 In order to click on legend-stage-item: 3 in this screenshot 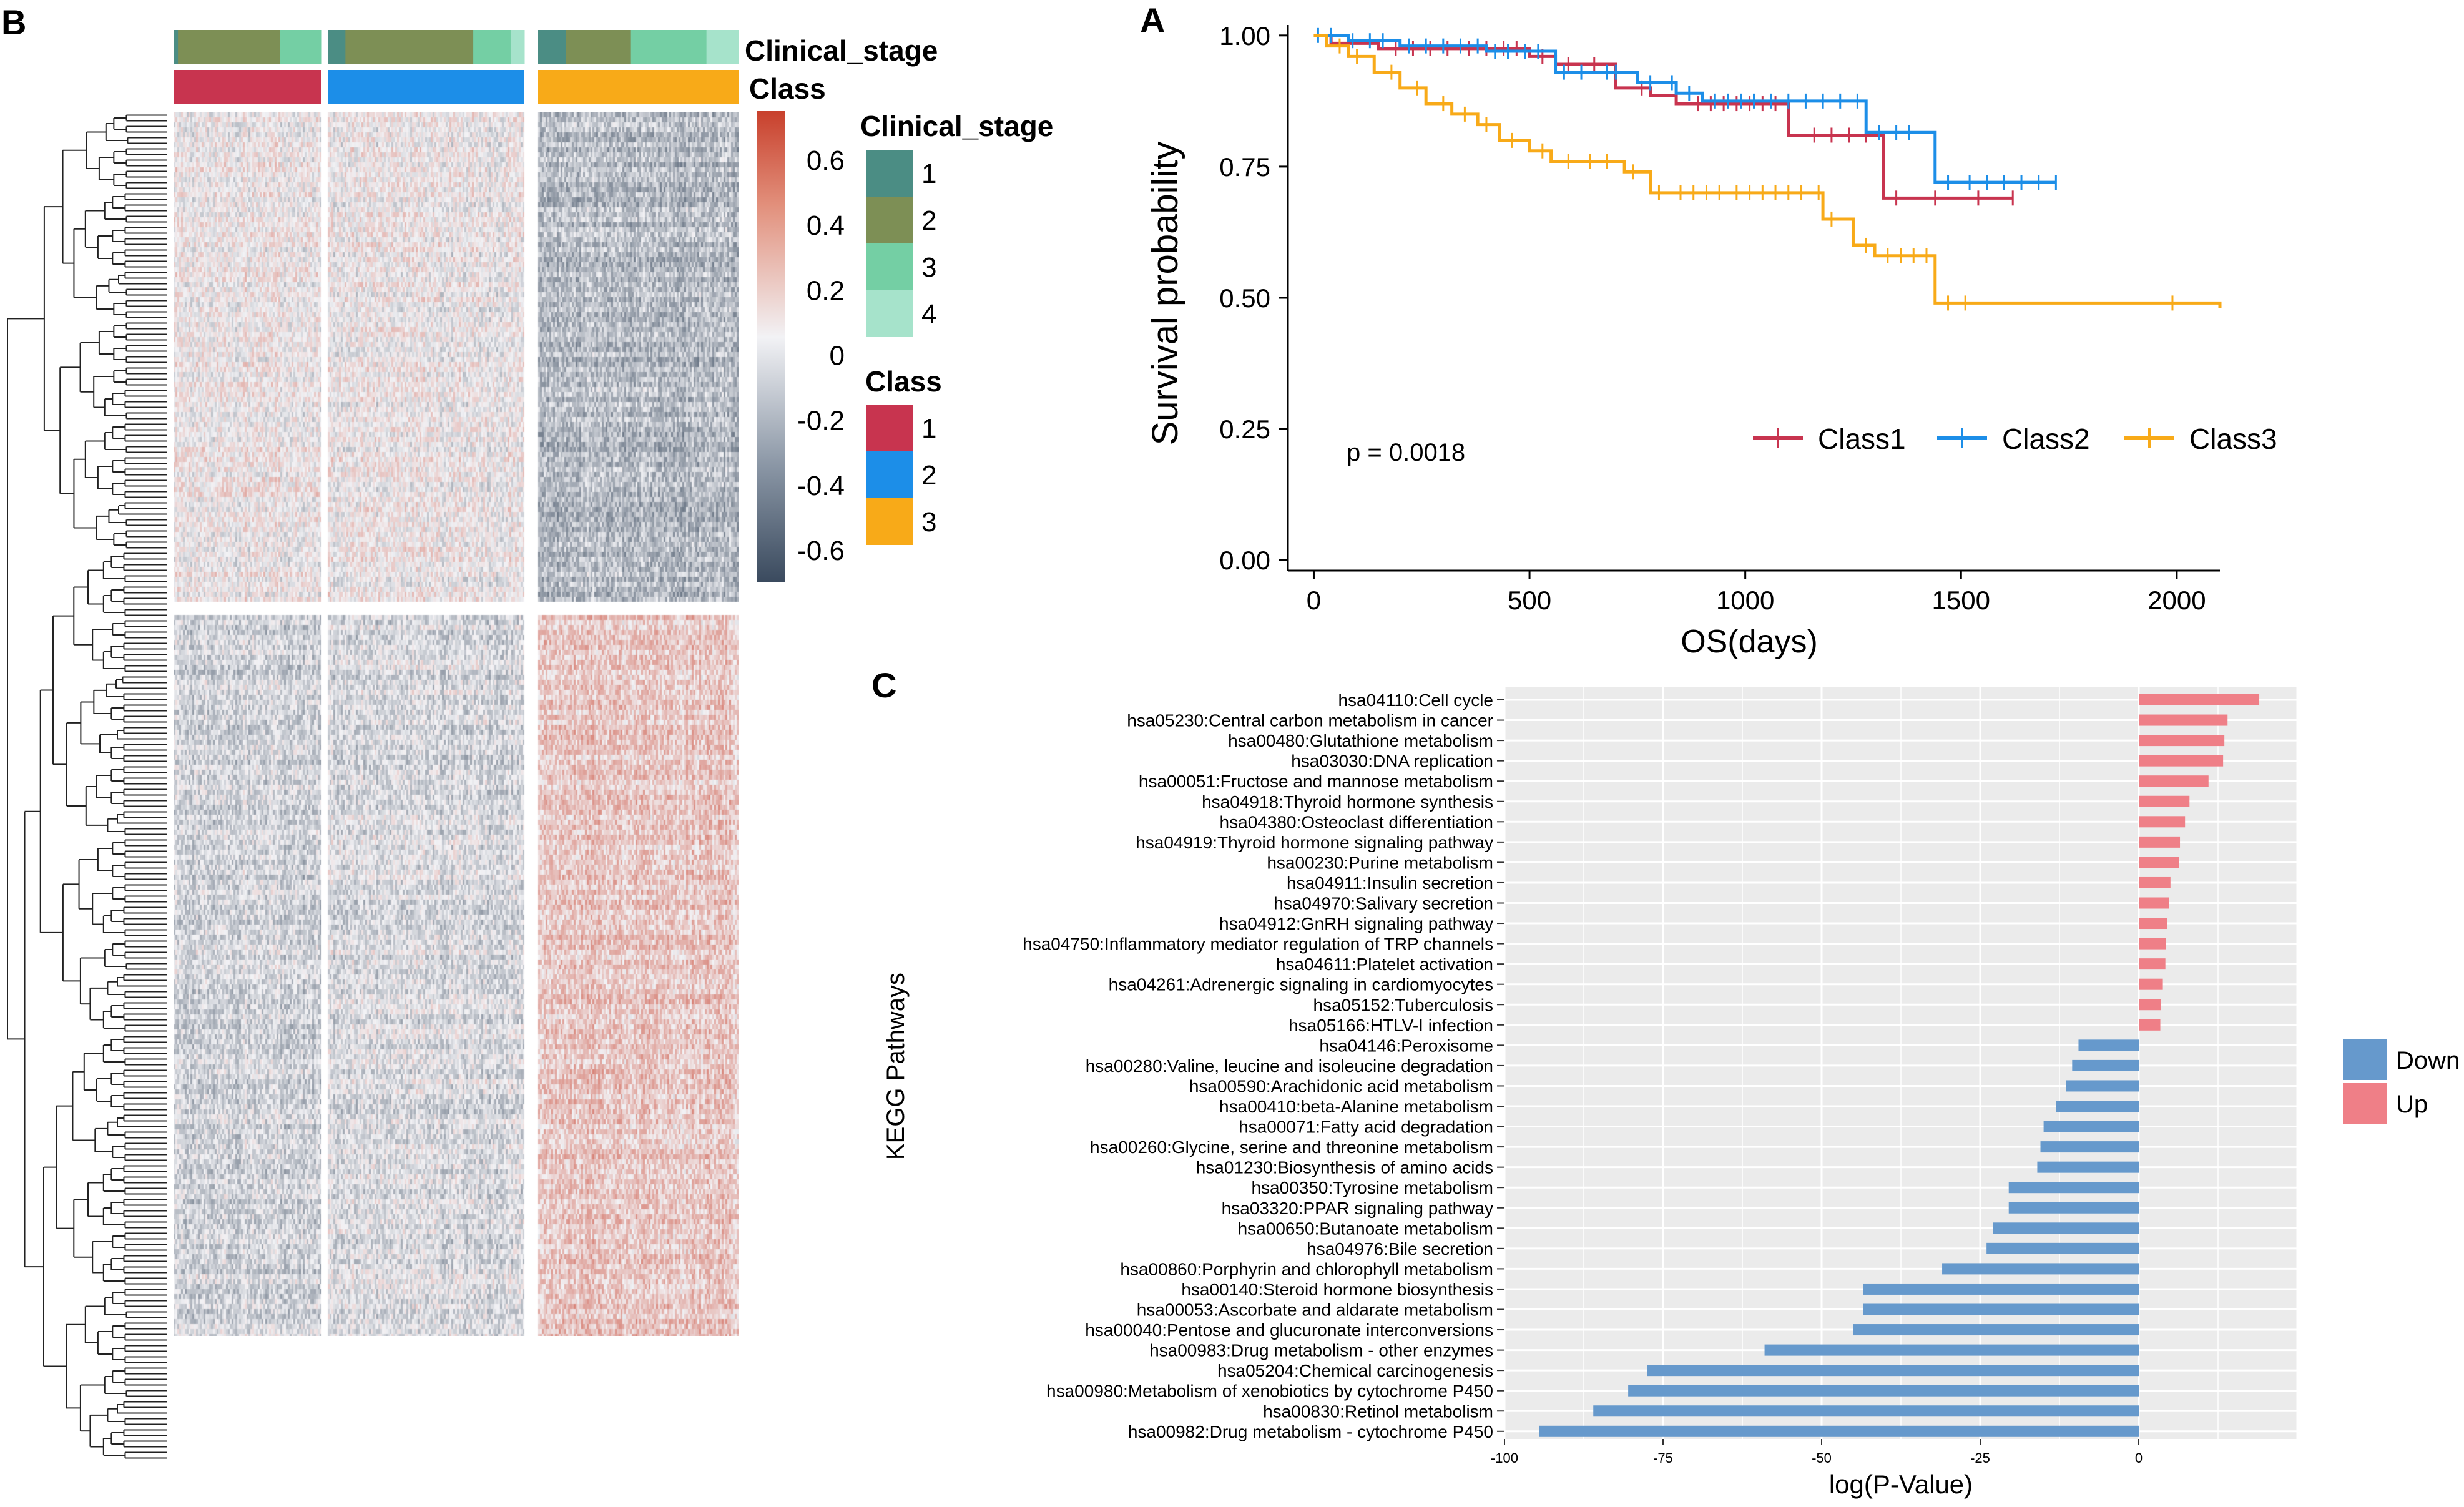, I will do `click(928, 267)`.